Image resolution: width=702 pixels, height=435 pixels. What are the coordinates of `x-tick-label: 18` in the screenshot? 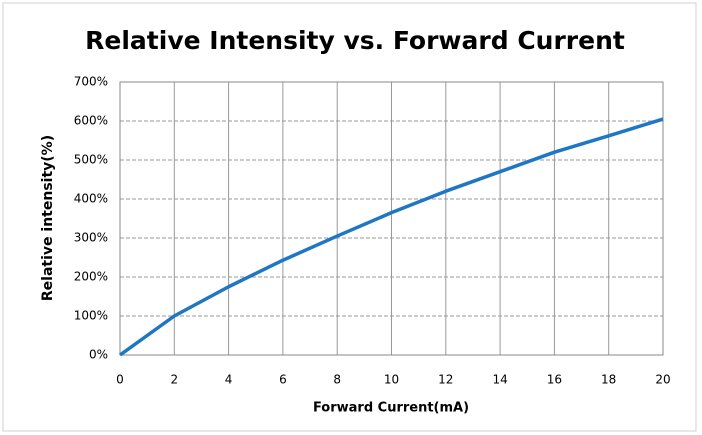 It's located at (608, 380).